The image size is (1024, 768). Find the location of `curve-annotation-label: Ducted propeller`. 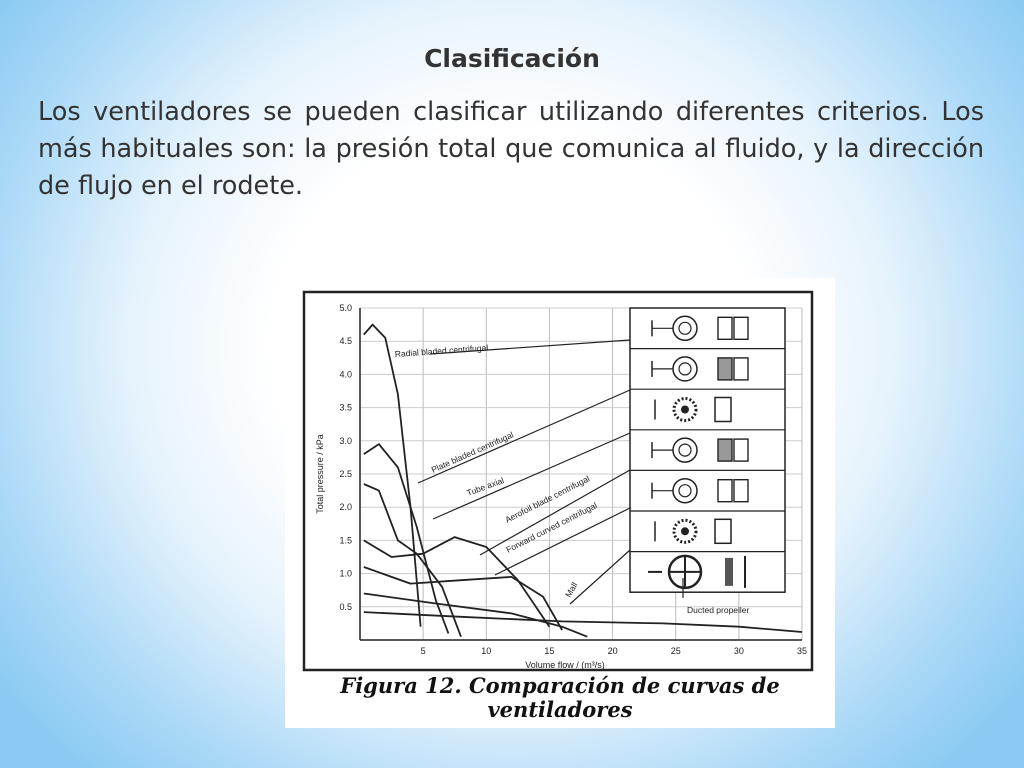

curve-annotation-label: Ducted propeller is located at coordinates (718, 610).